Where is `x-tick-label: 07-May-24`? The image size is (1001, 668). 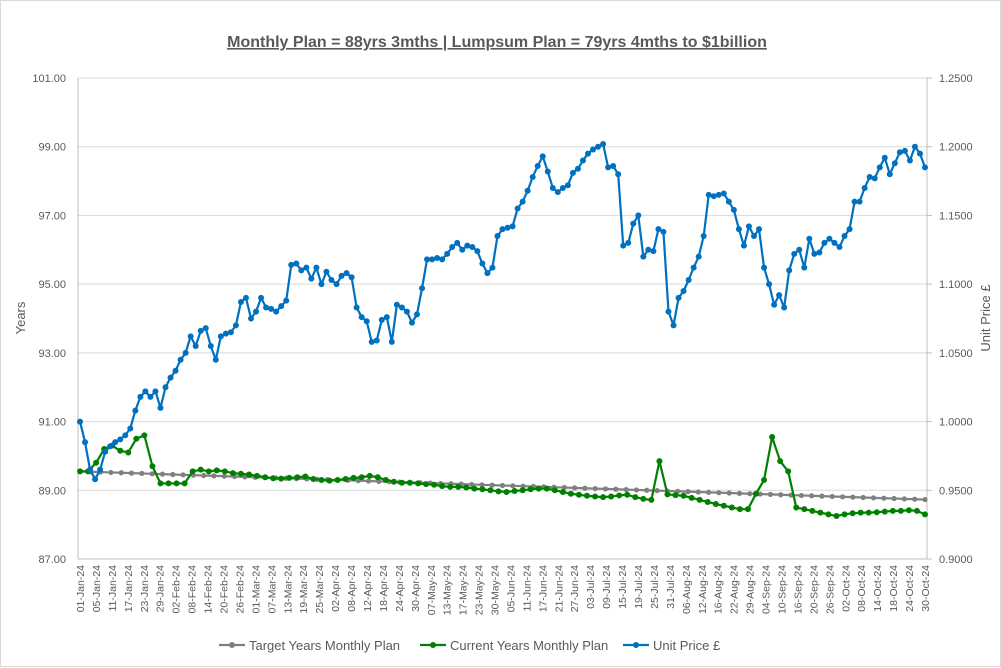
x-tick-label: 07-May-24 is located at coordinates (432, 590).